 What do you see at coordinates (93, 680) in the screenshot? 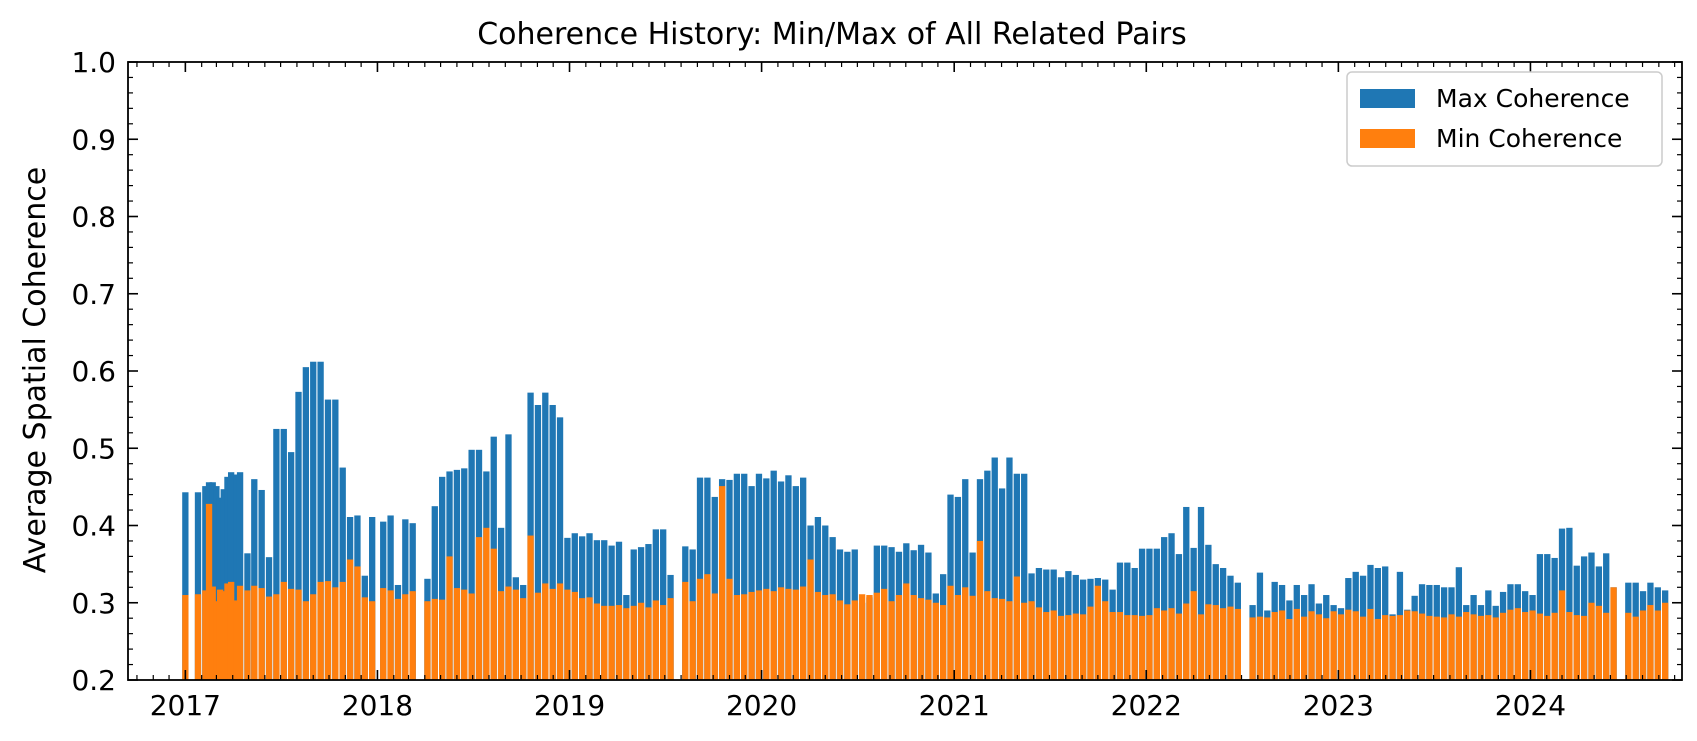
I see `y-tick-label: 0.2` at bounding box center [93, 680].